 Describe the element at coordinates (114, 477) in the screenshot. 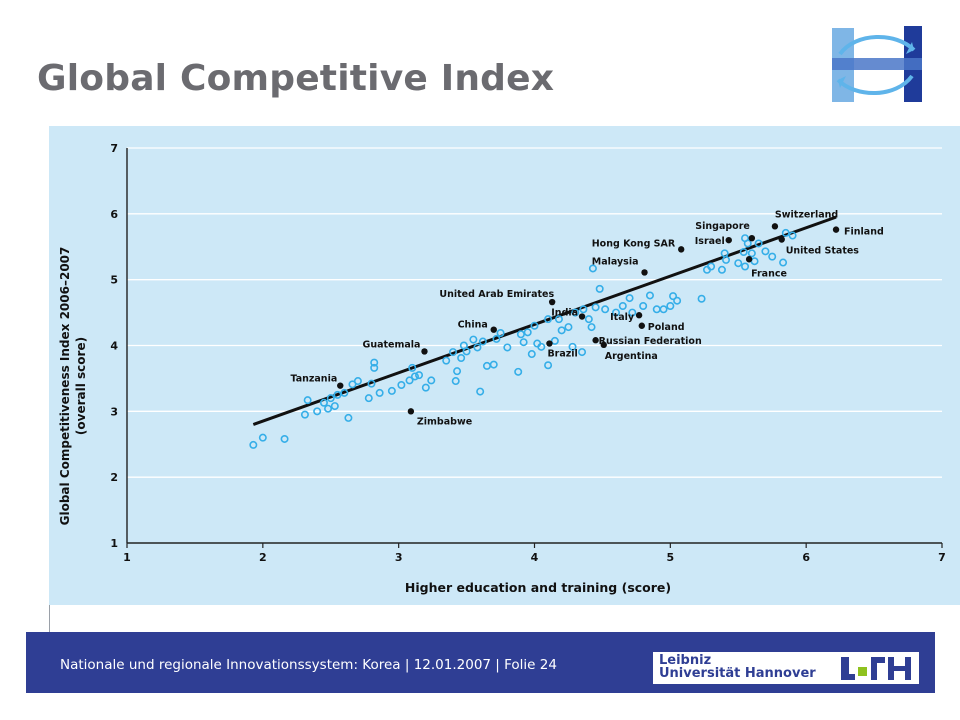

I see `y-tick-label: 2` at that location.